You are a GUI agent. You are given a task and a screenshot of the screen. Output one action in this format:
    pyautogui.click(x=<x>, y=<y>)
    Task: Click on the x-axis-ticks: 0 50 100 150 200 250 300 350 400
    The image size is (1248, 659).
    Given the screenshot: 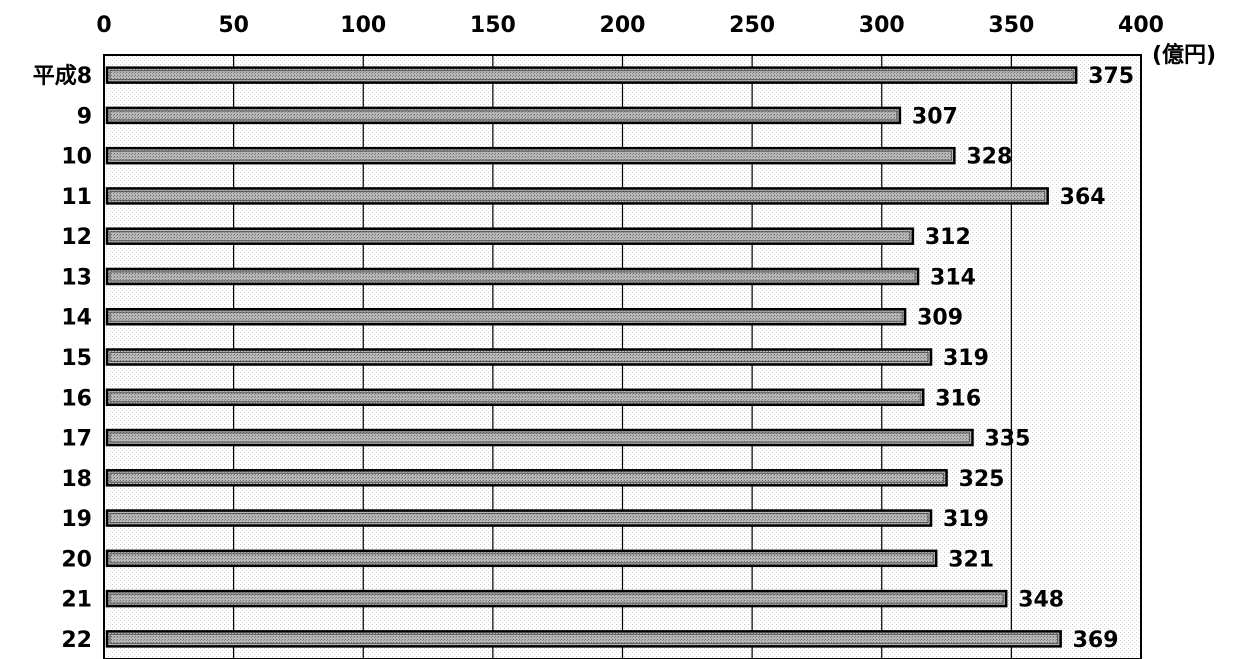 What is the action you would take?
    pyautogui.click(x=630, y=25)
    